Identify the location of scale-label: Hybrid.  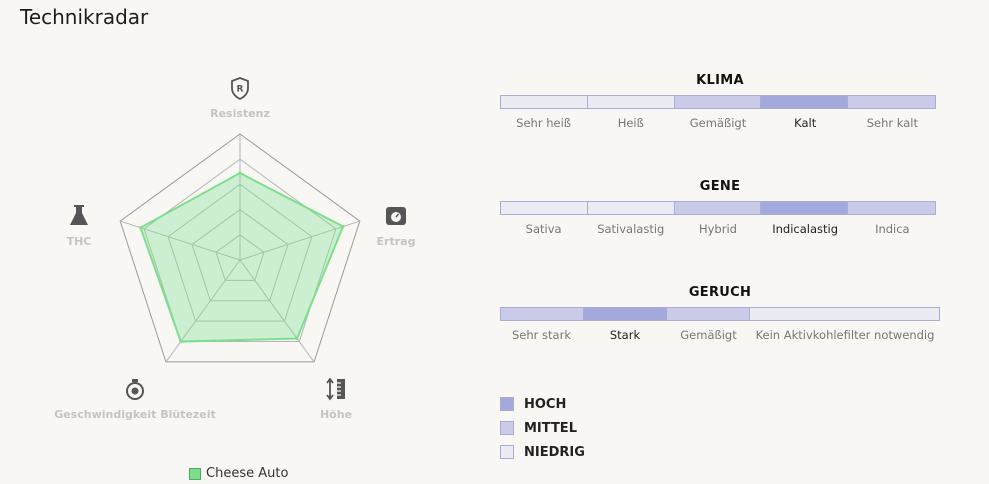
(717, 229).